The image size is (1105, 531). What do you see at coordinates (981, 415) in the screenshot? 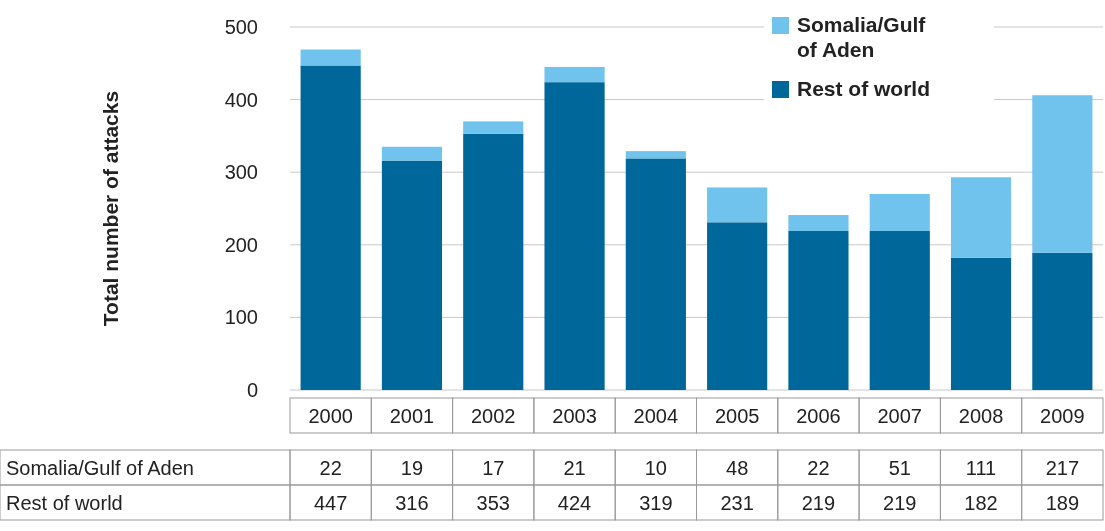
I see `x-tick-label: 2008` at bounding box center [981, 415].